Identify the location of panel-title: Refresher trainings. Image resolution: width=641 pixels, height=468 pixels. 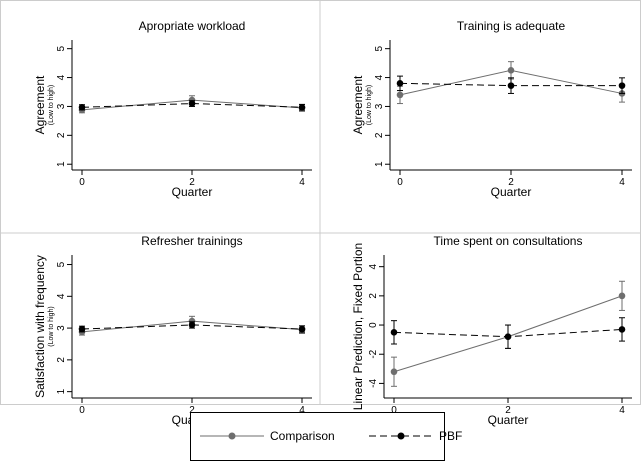
(191, 241).